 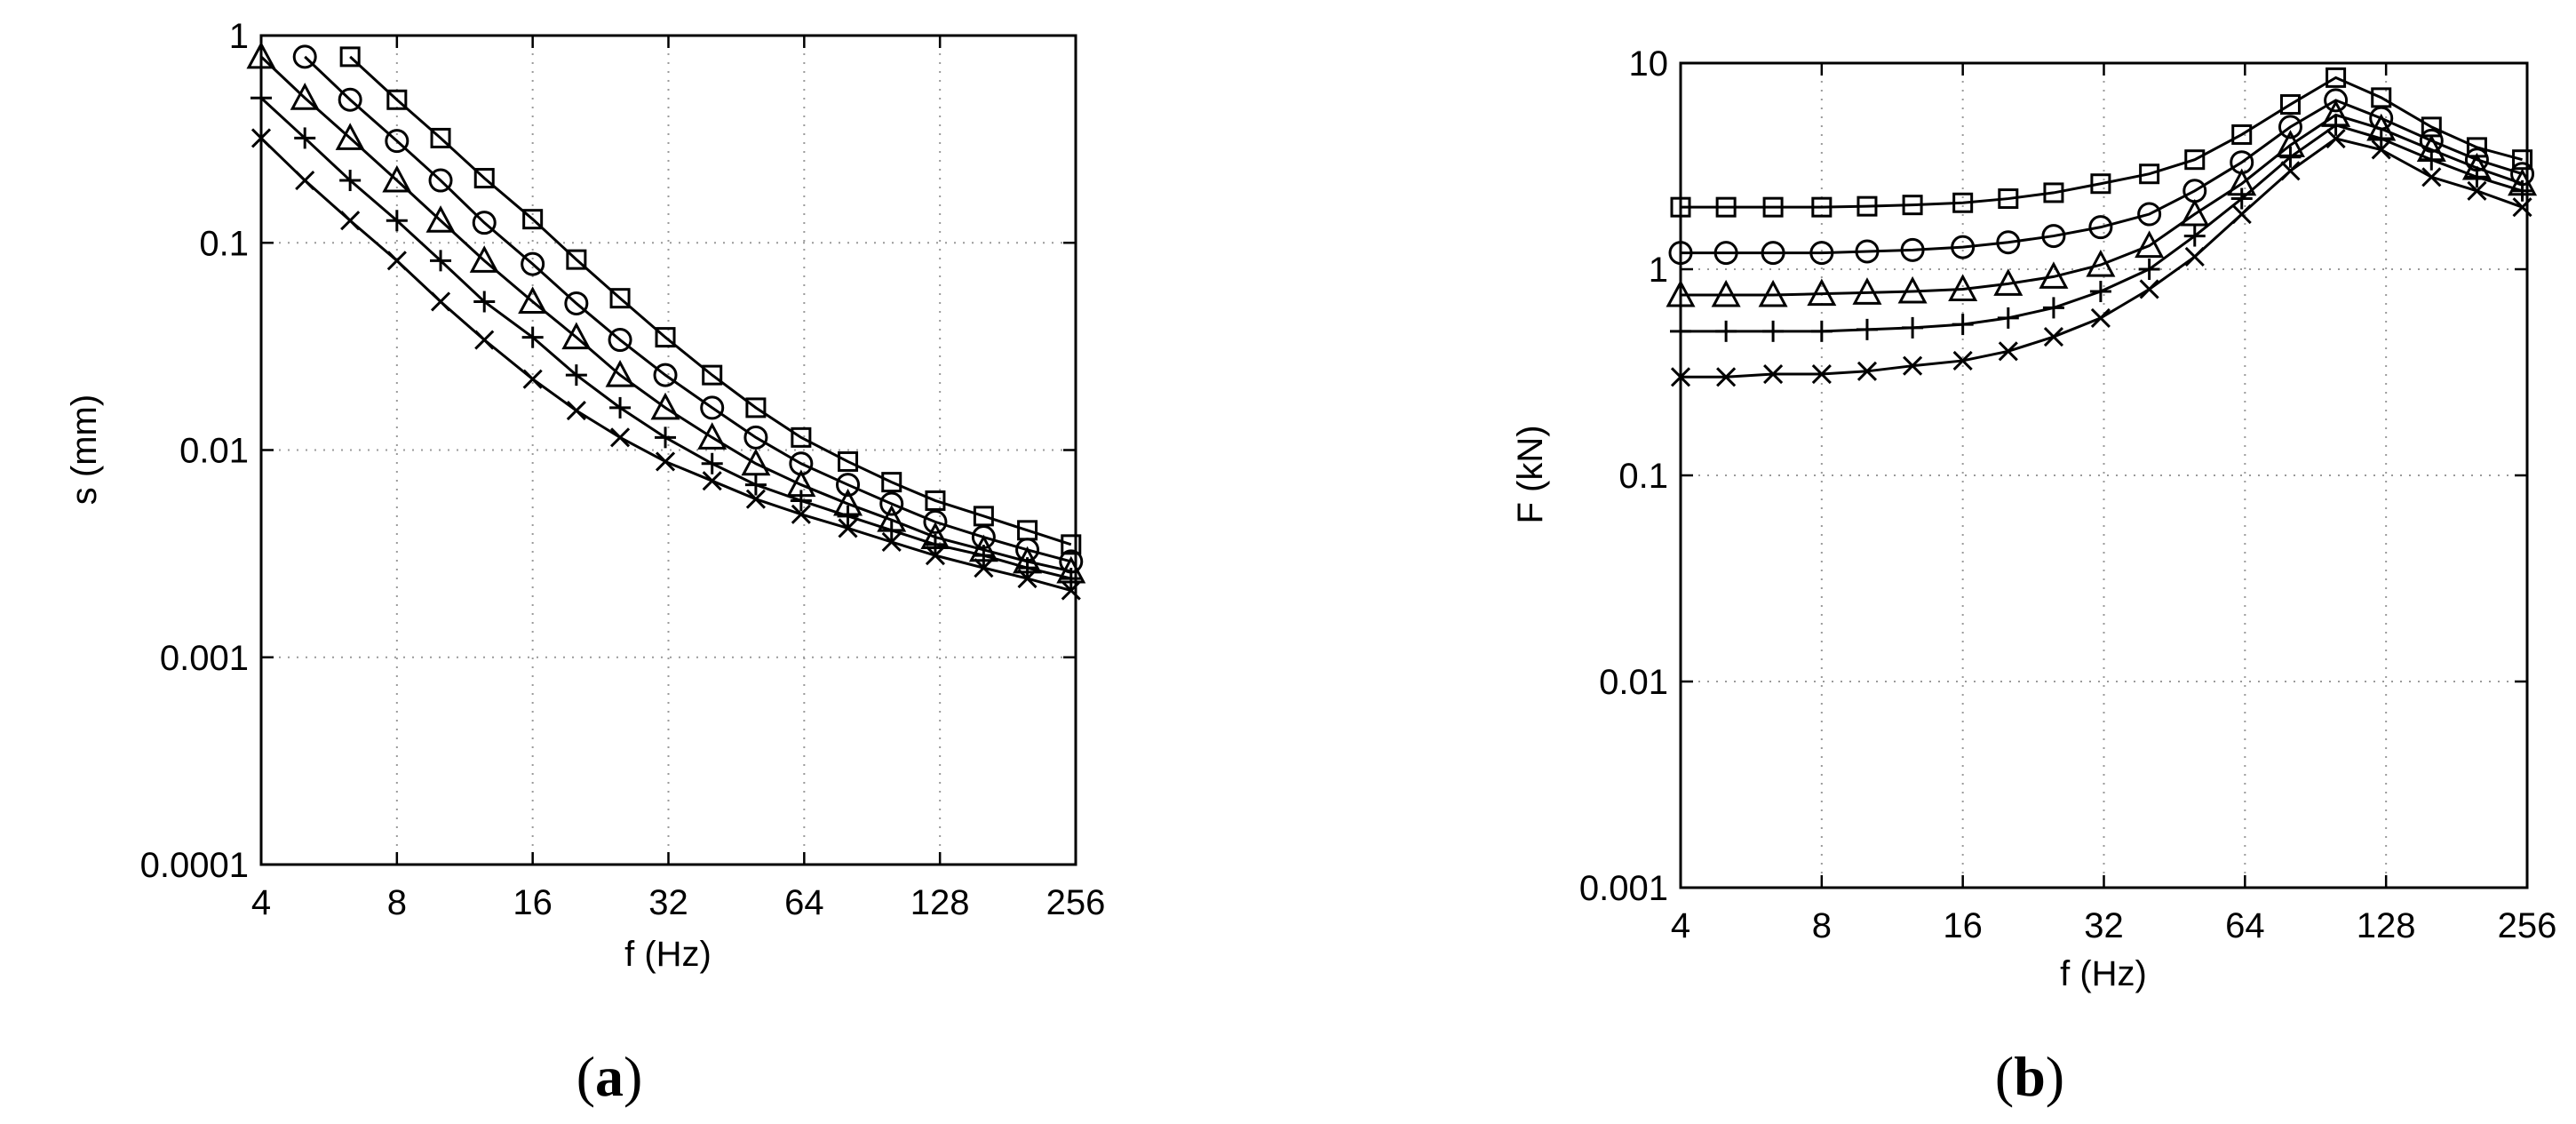 What do you see at coordinates (1076, 902) in the screenshot?
I see `x-tick-label-a: 256` at bounding box center [1076, 902].